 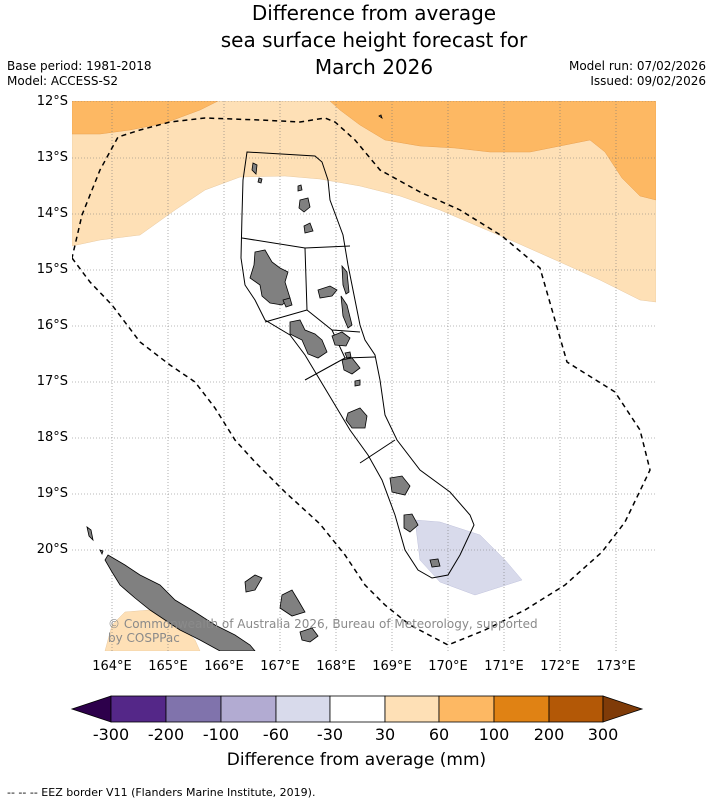 I want to click on island-lifou, so click(x=292, y=603).